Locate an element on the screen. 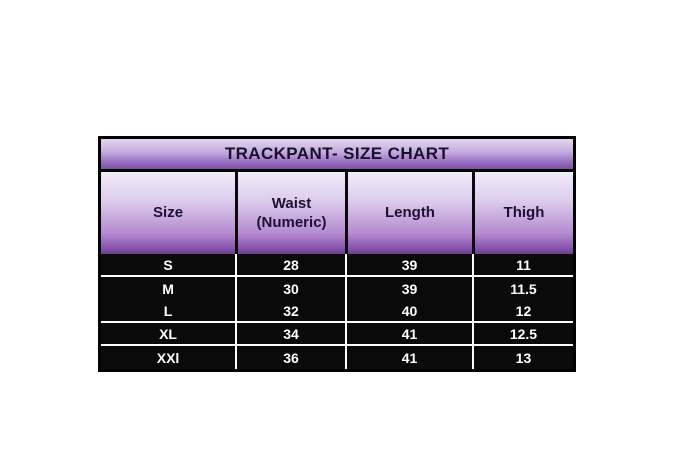  cell-waist: 28 is located at coordinates (290, 264).